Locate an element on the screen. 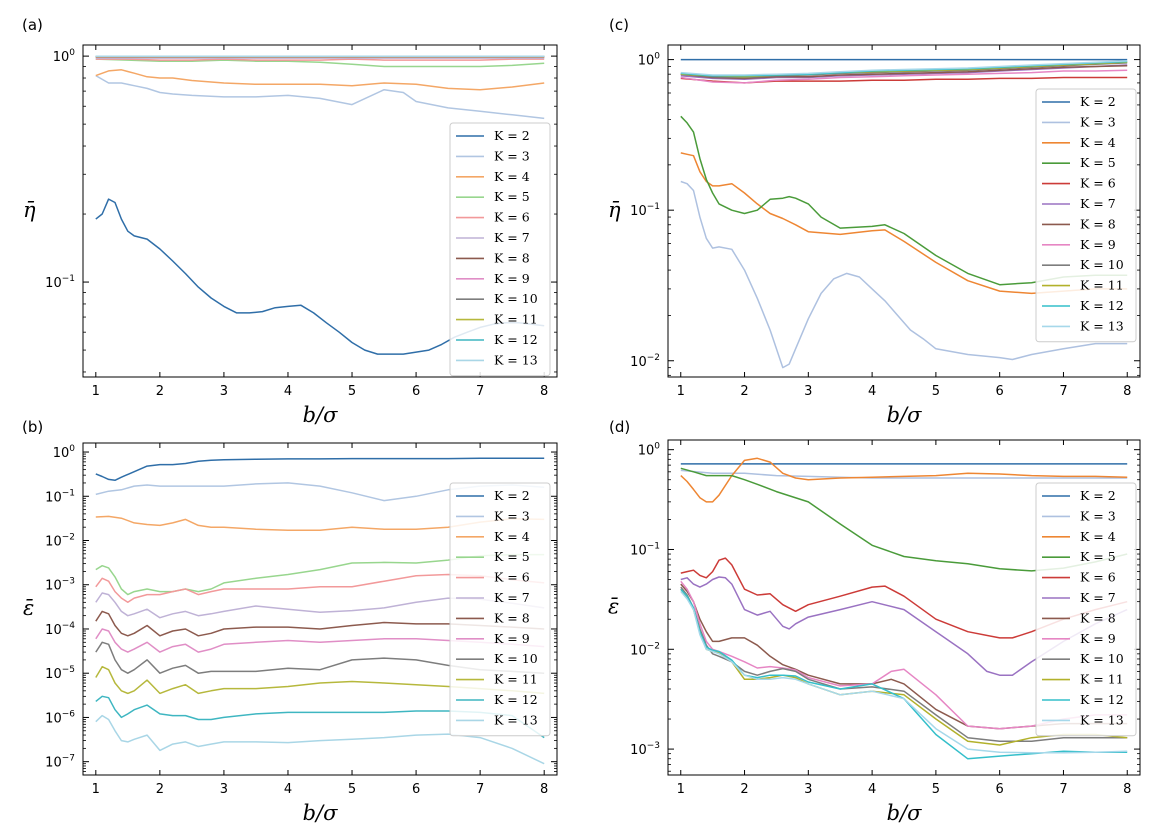 The width and height of the screenshot is (1162, 838). series-line-K2 is located at coordinates (320, 469).